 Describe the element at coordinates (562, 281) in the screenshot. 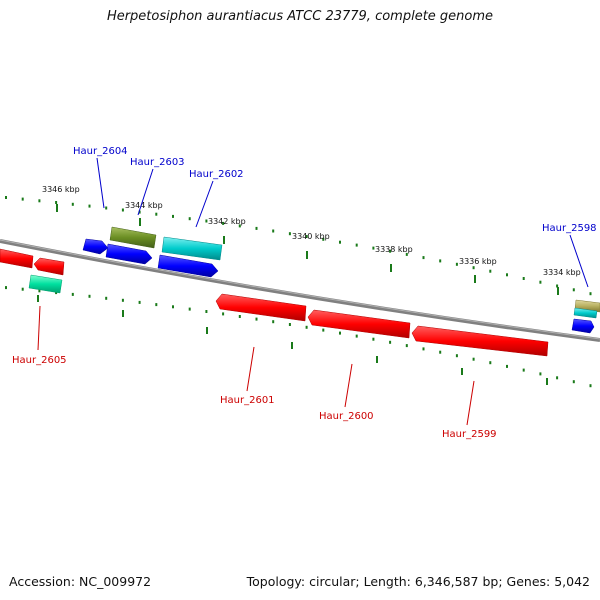

I see `tick-3334: 3334 kbp` at that location.